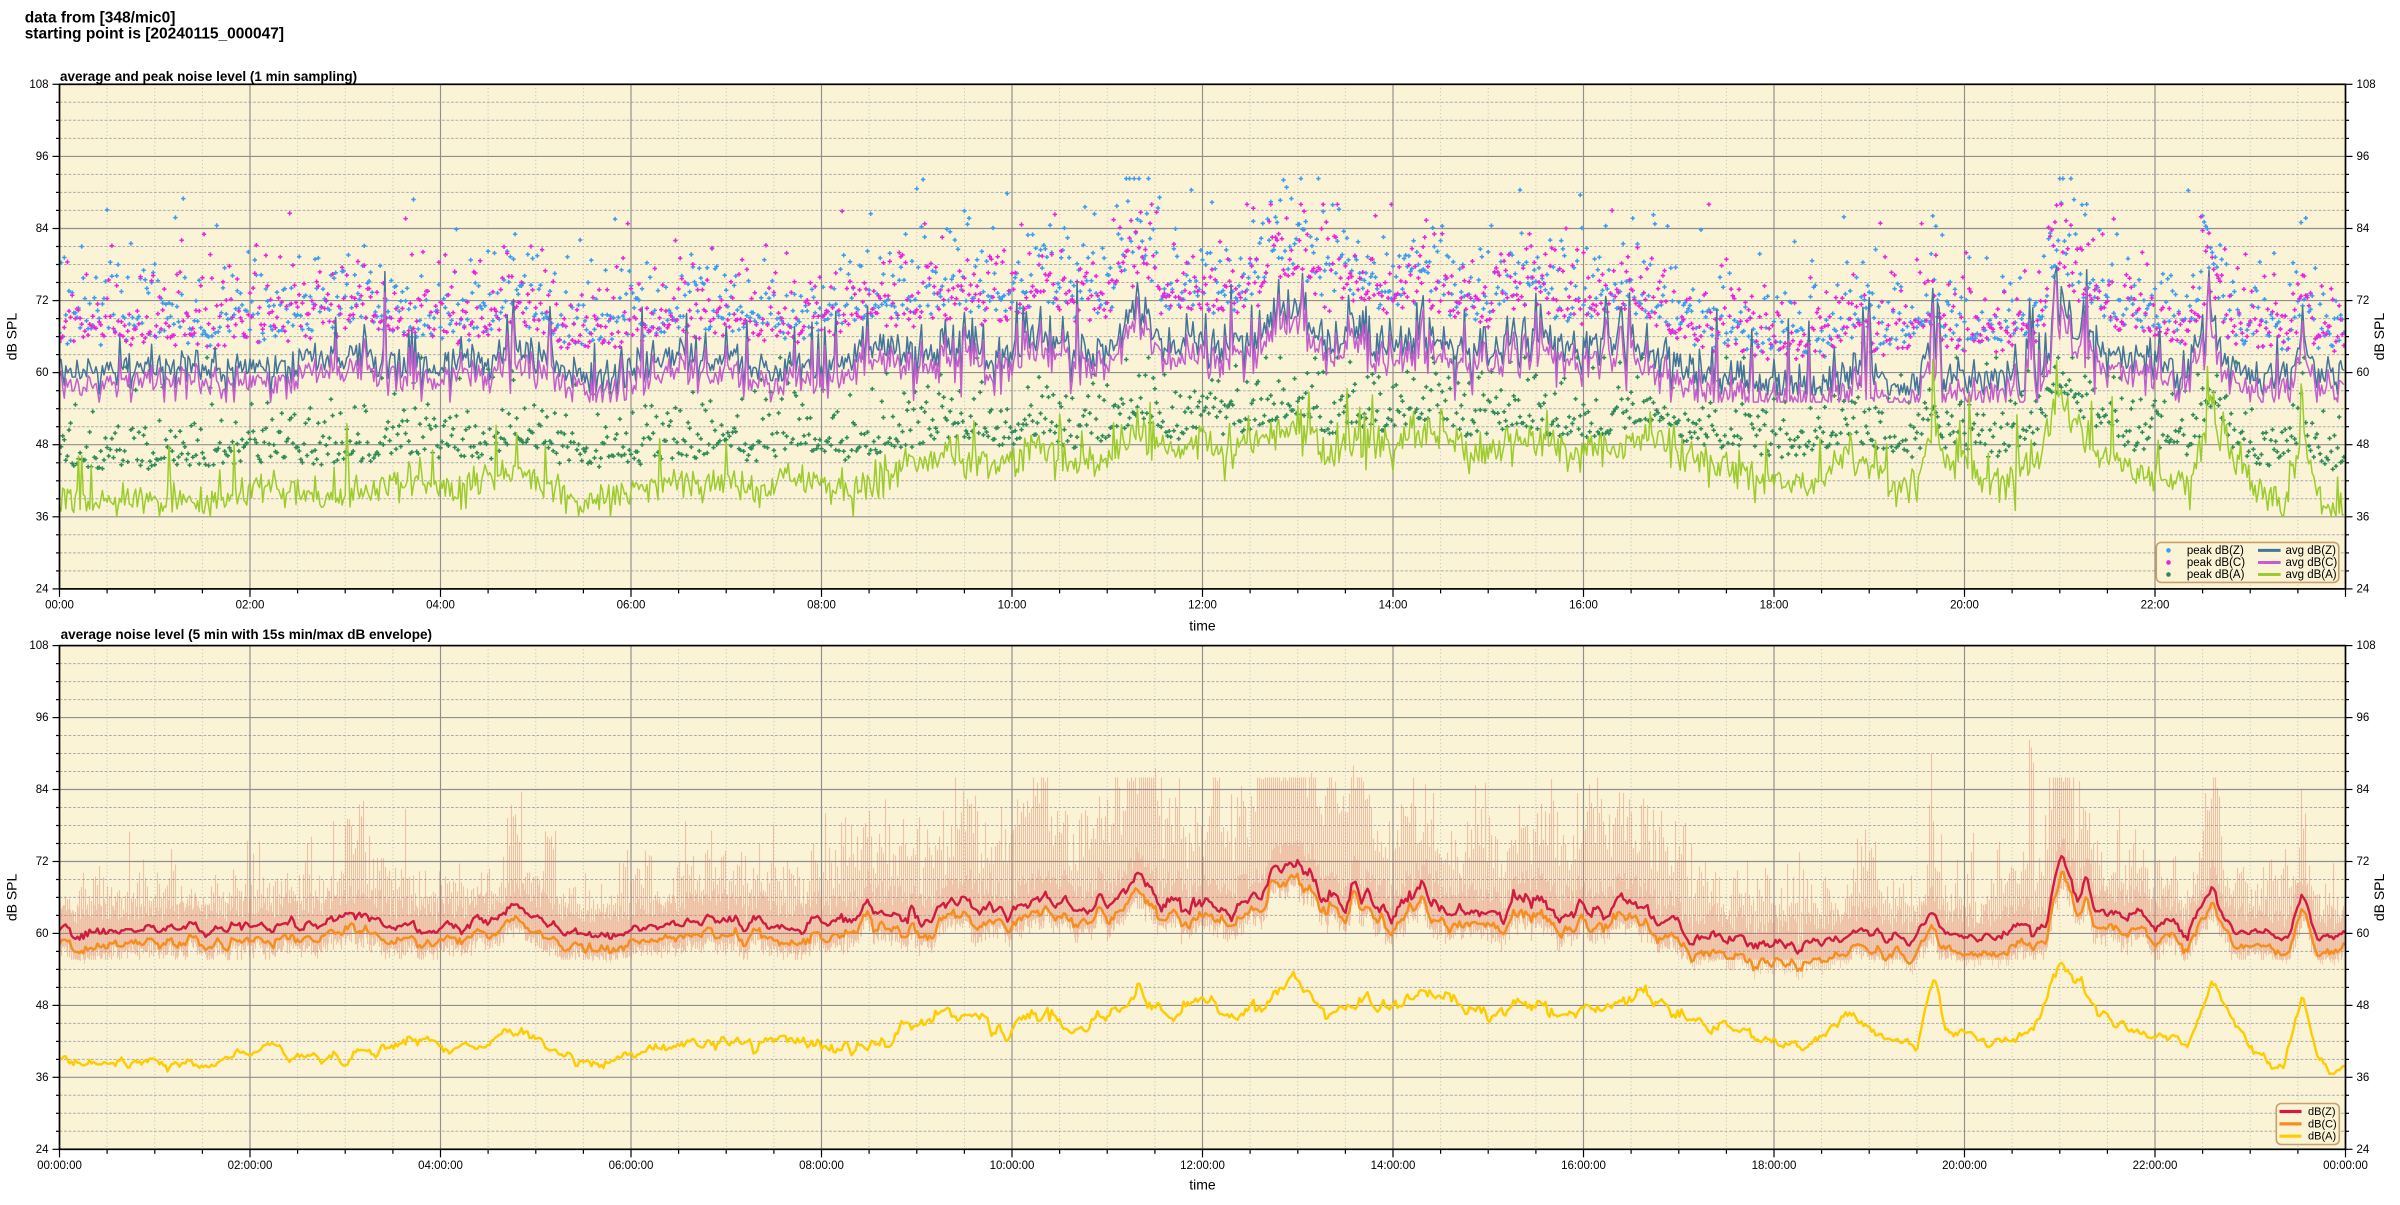  What do you see at coordinates (154, 34) in the screenshot?
I see `svg-text:starting point is [20240115_00: starting point is [20240115_000047]` at bounding box center [154, 34].